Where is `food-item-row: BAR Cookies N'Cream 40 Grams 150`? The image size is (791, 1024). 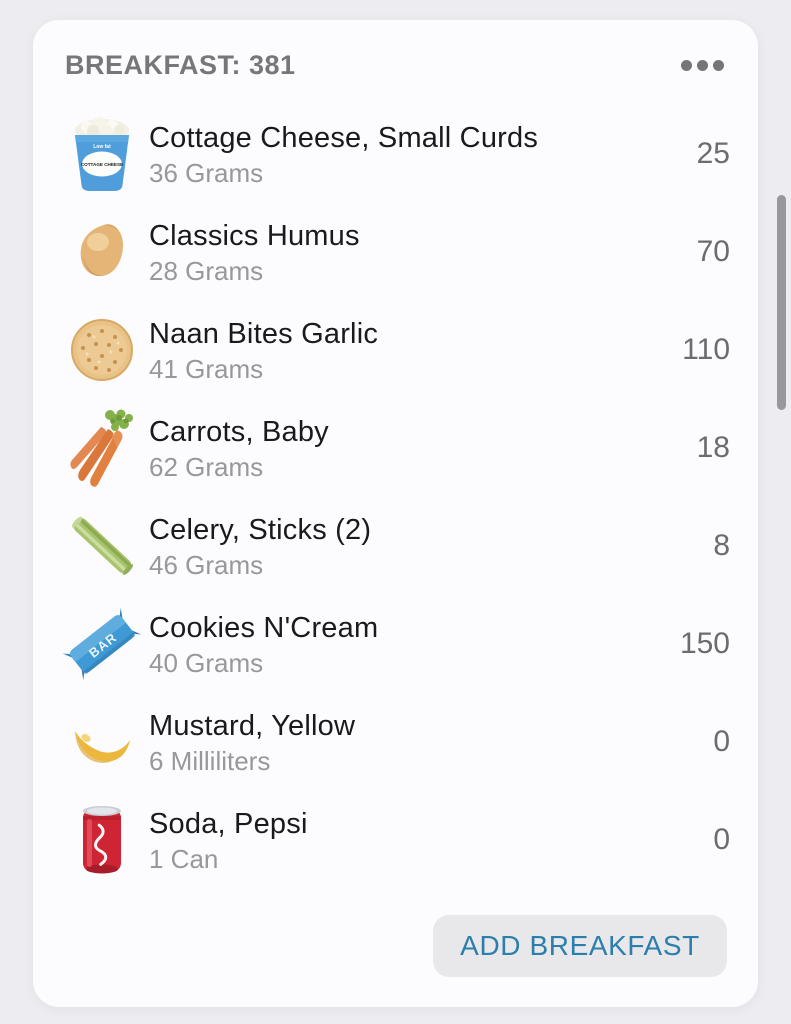
food-item-row: BAR Cookies N'Cream 40 Grams 150 is located at coordinates (395, 644).